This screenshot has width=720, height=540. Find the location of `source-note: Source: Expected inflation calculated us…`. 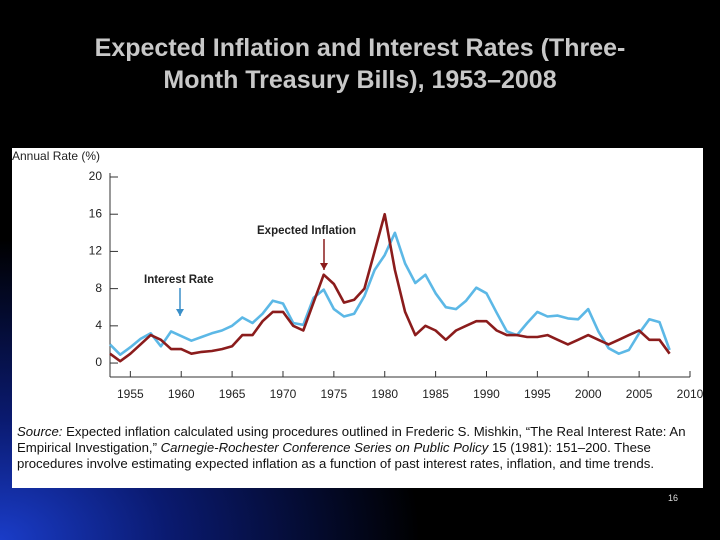

source-note: Source: Expected inflation calculated us… is located at coordinates (357, 448).